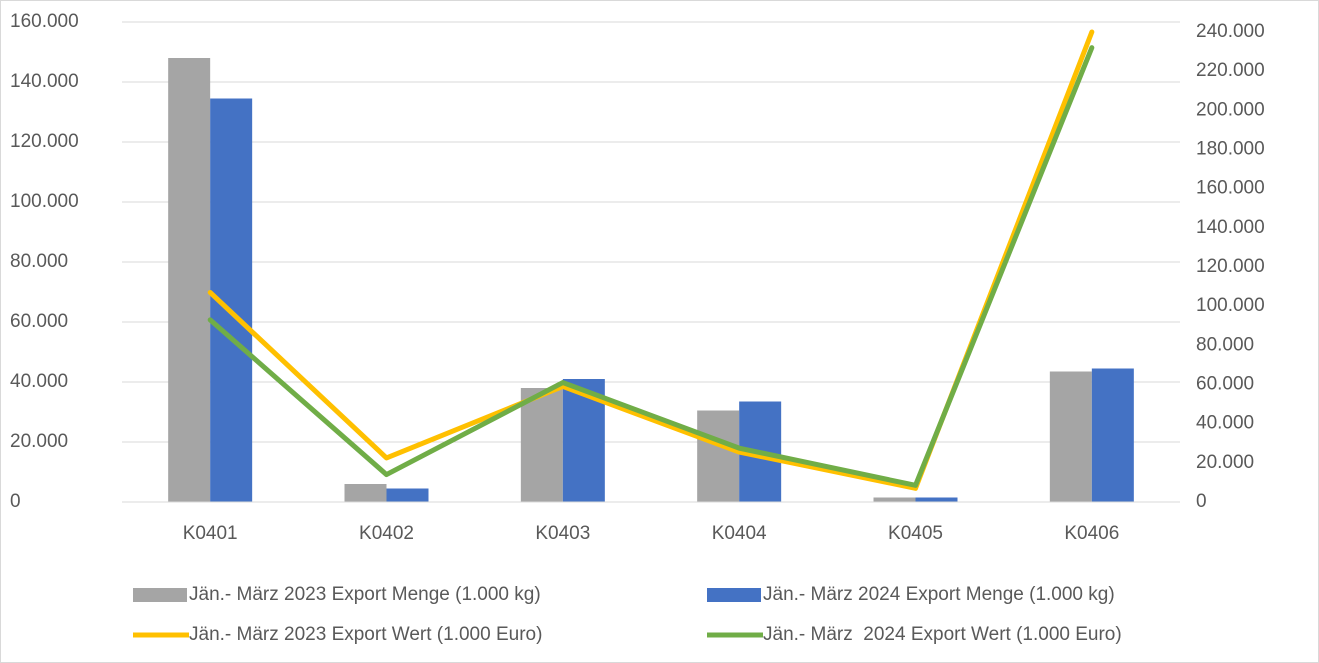  Describe the element at coordinates (210, 533) in the screenshot. I see `x-tick-label: K0401` at that location.